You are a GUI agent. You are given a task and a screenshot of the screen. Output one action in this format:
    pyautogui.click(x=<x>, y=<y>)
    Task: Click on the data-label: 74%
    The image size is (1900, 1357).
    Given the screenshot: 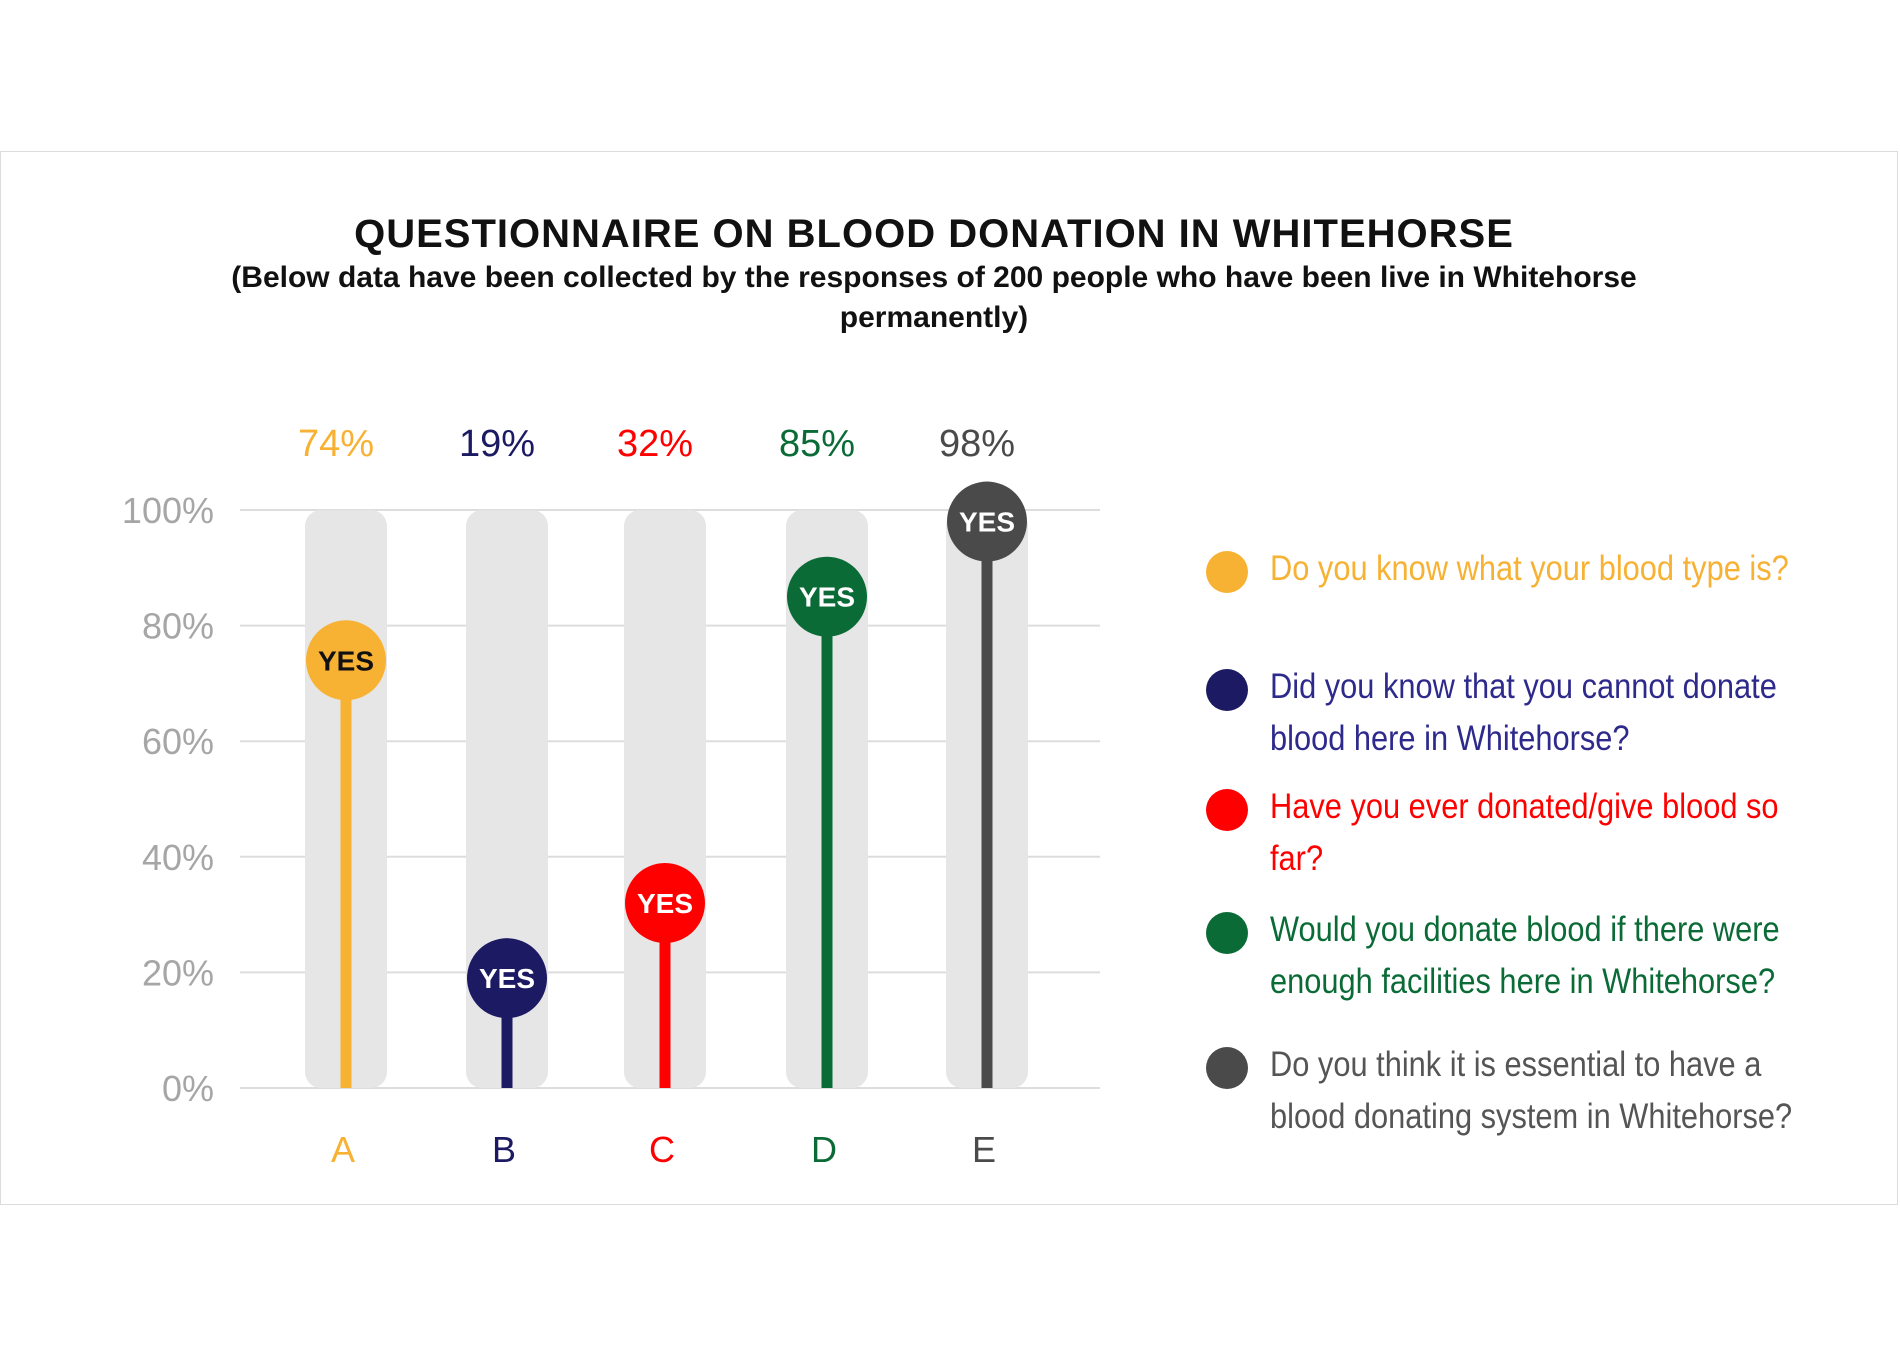 What is the action you would take?
    pyautogui.click(x=336, y=444)
    